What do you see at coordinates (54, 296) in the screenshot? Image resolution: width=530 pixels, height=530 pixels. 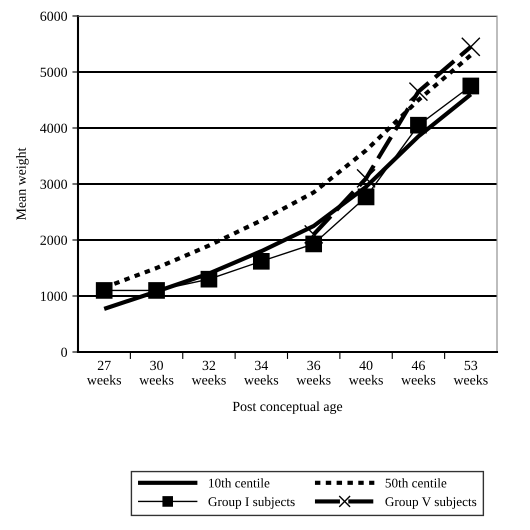 I see `y-tick-label: 1000` at bounding box center [54, 296].